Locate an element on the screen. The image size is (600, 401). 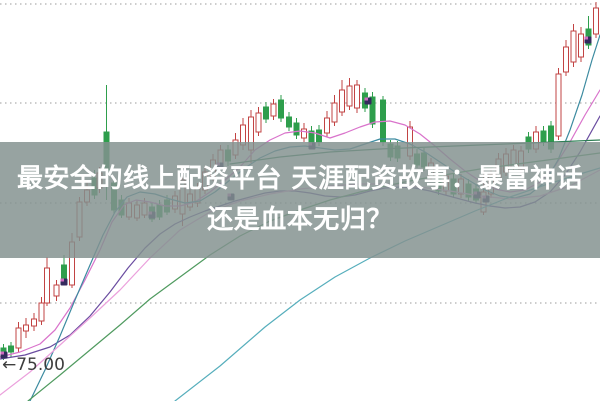
price-arrow-label: ←75.00 is located at coordinates (33, 365).